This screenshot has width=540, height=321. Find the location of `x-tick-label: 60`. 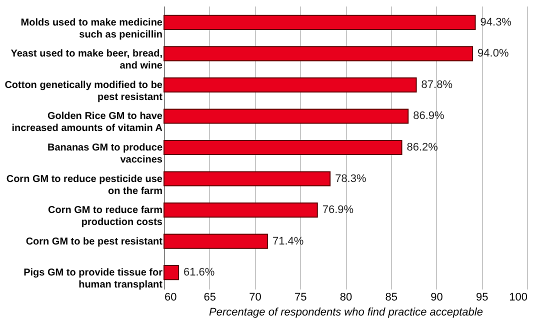

x-tick-label: 60 is located at coordinates (170, 298).